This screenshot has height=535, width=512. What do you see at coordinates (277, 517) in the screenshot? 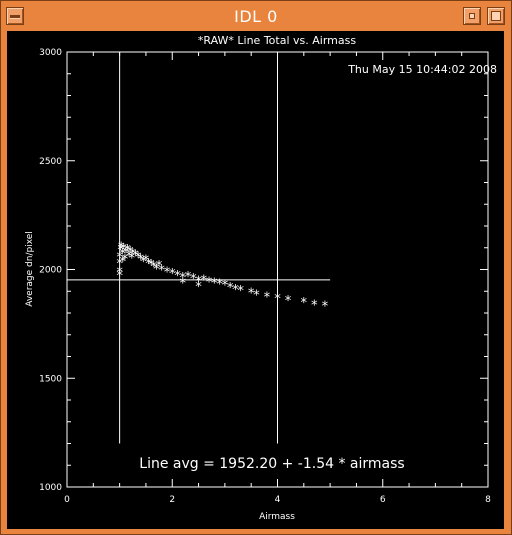
I see `x-axis-label: Airmass` at bounding box center [277, 517].